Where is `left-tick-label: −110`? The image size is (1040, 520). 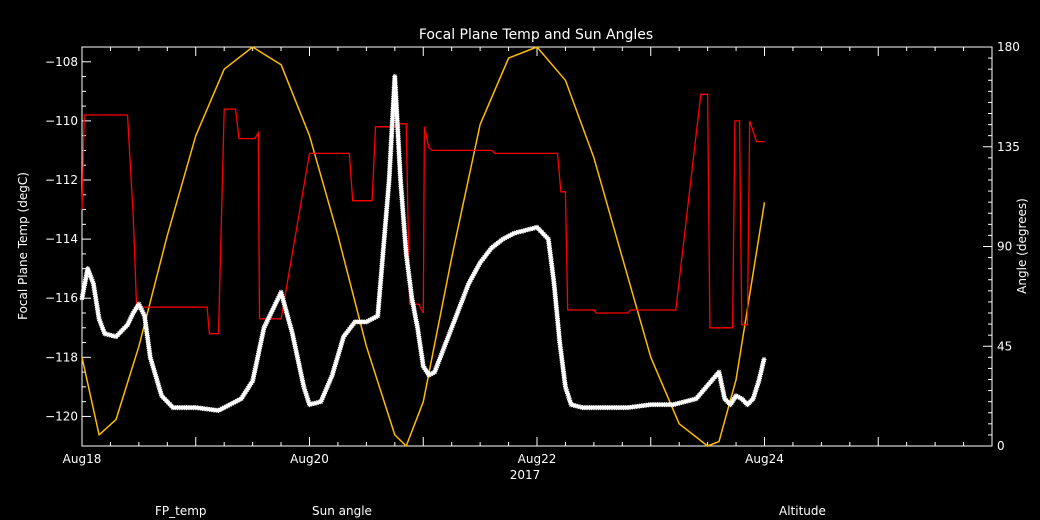 left-tick-label: −110 is located at coordinates (61, 121).